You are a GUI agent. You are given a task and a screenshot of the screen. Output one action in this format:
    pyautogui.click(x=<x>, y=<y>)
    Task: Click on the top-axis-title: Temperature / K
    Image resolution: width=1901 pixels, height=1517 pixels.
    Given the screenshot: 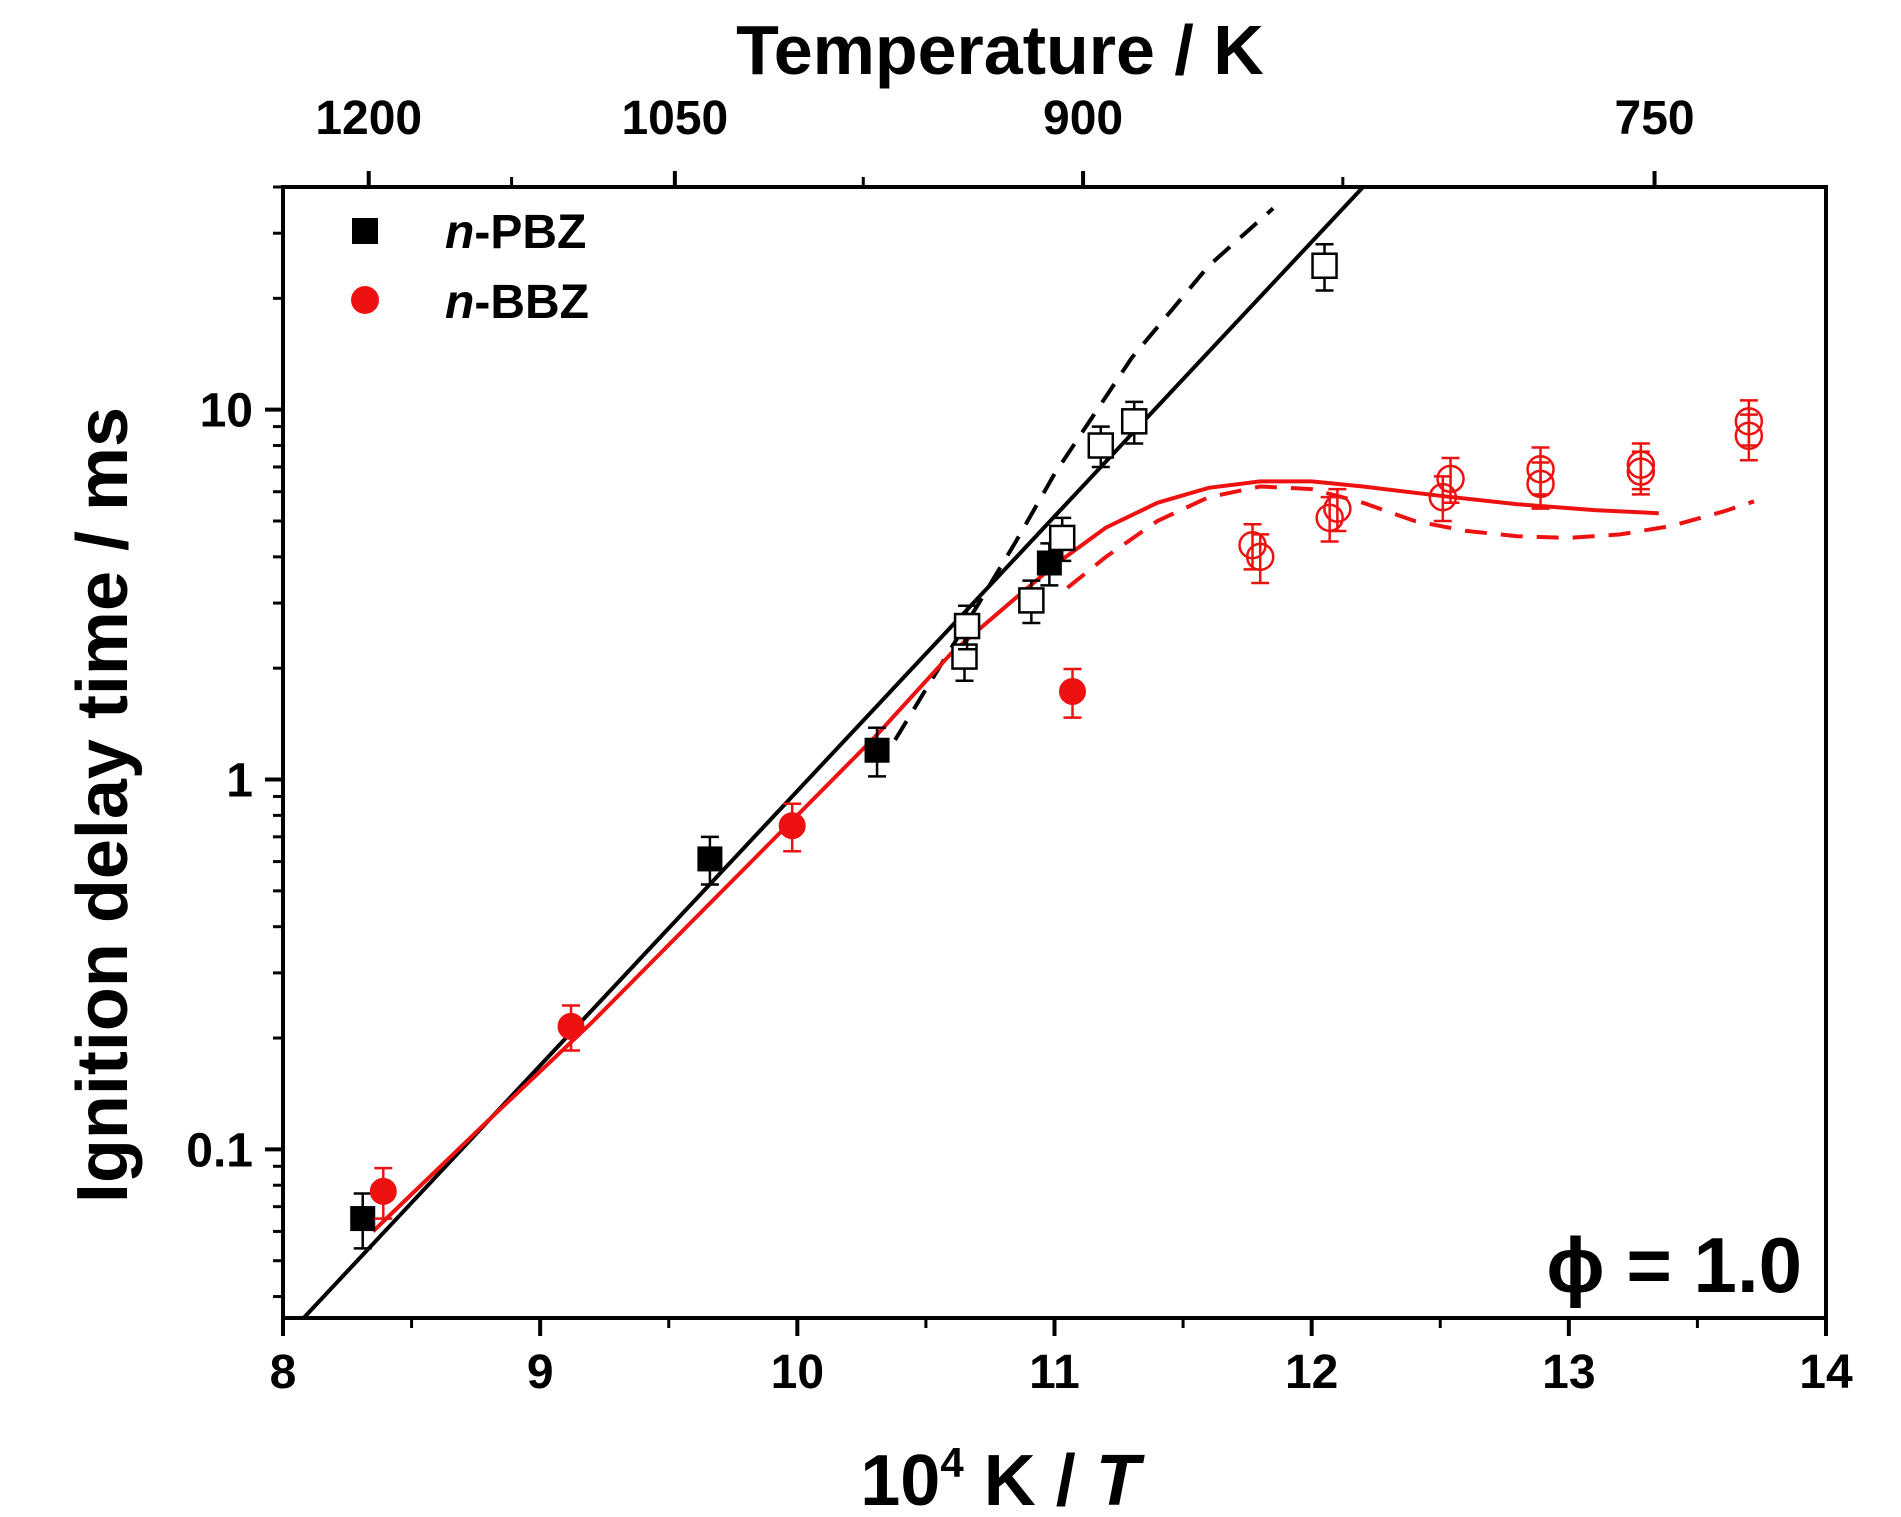 What is the action you would take?
    pyautogui.click(x=1000, y=50)
    